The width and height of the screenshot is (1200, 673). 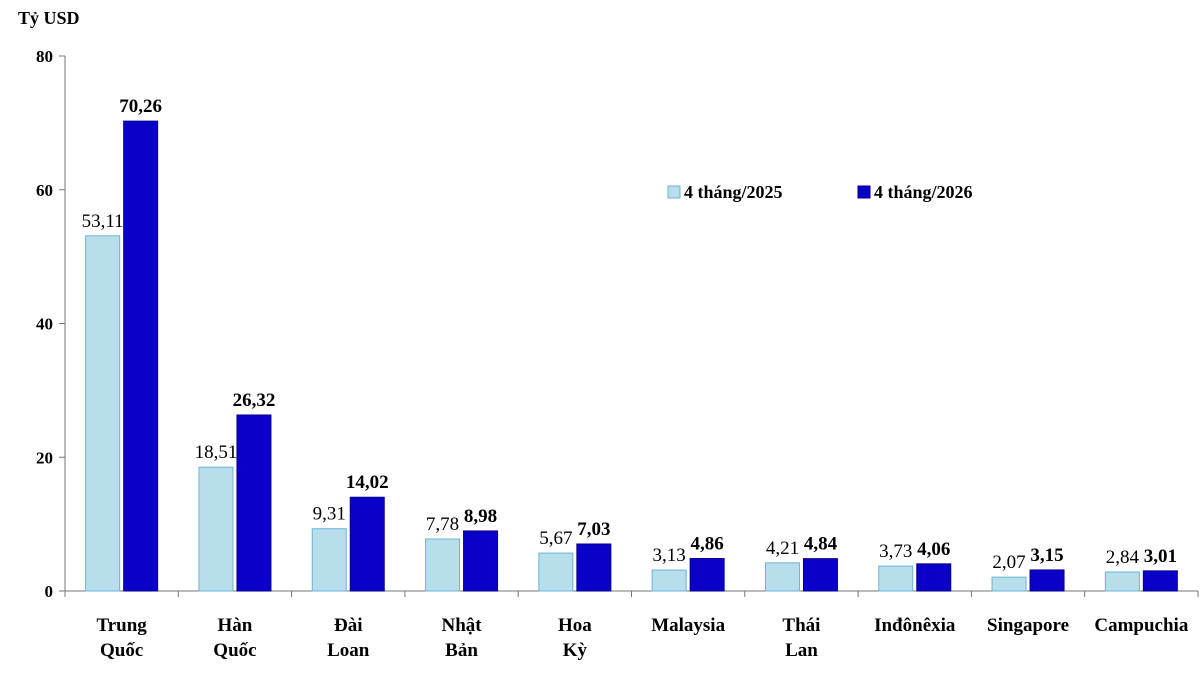 What do you see at coordinates (821, 544) in the screenshot?
I see `data-label-2026: 4,84` at bounding box center [821, 544].